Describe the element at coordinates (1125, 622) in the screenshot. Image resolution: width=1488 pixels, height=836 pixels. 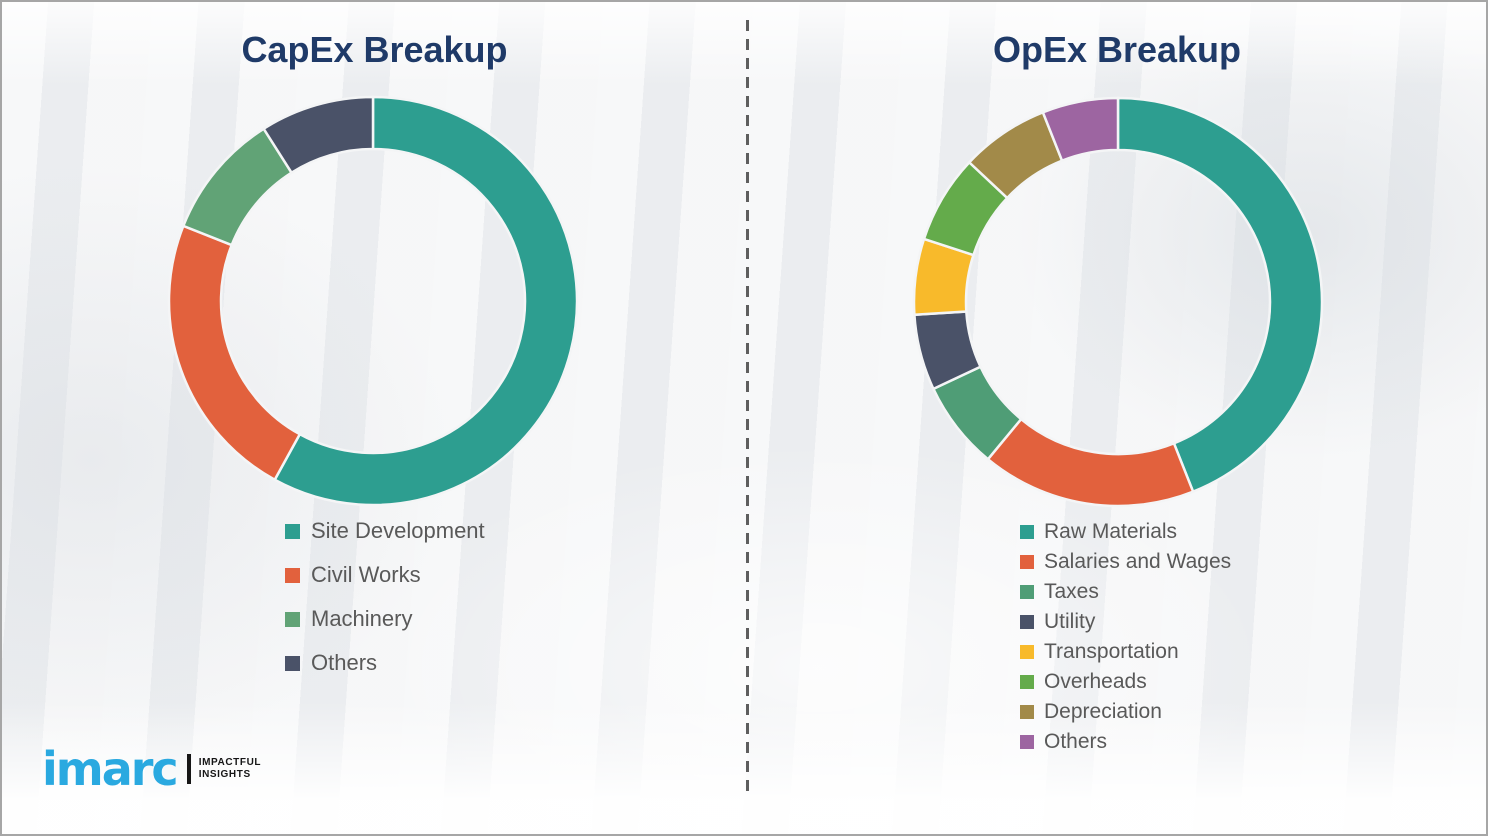
I see `legend-item-utility: Utility` at that location.